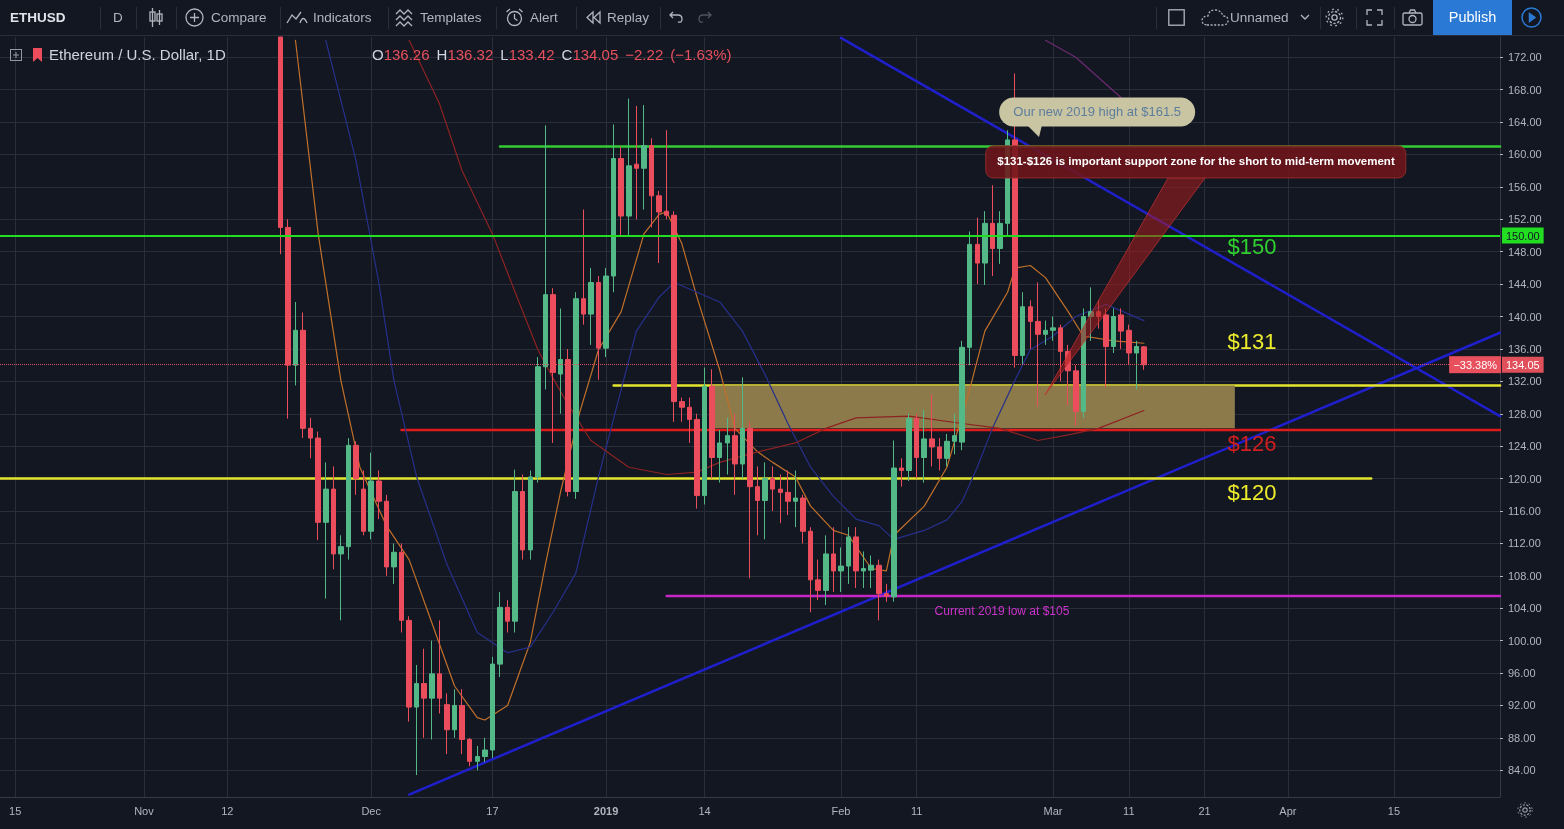 This screenshot has height=829, width=1564. Describe the element at coordinates (1525, 316) in the screenshot. I see `y-tick-label: 140.00` at that location.